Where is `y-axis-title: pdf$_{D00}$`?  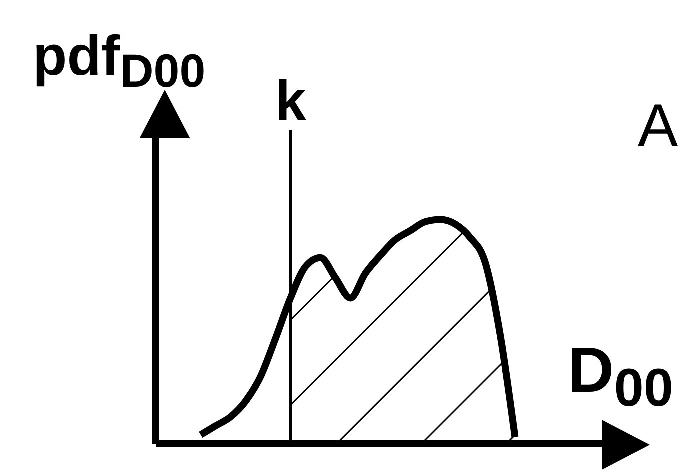 y-axis-title: pdf$_{D00}$ is located at coordinates (119, 61).